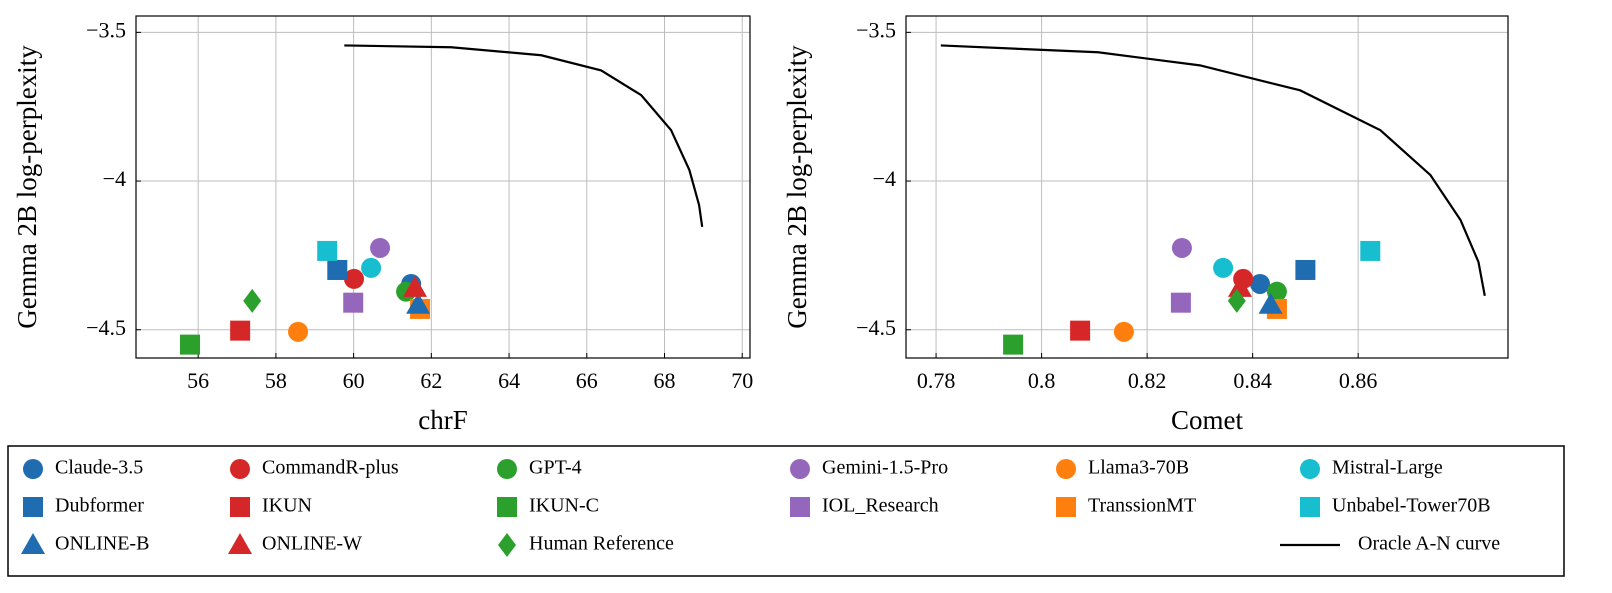  What do you see at coordinates (742, 380) in the screenshot?
I see `x-tick-label: 70` at bounding box center [742, 380].